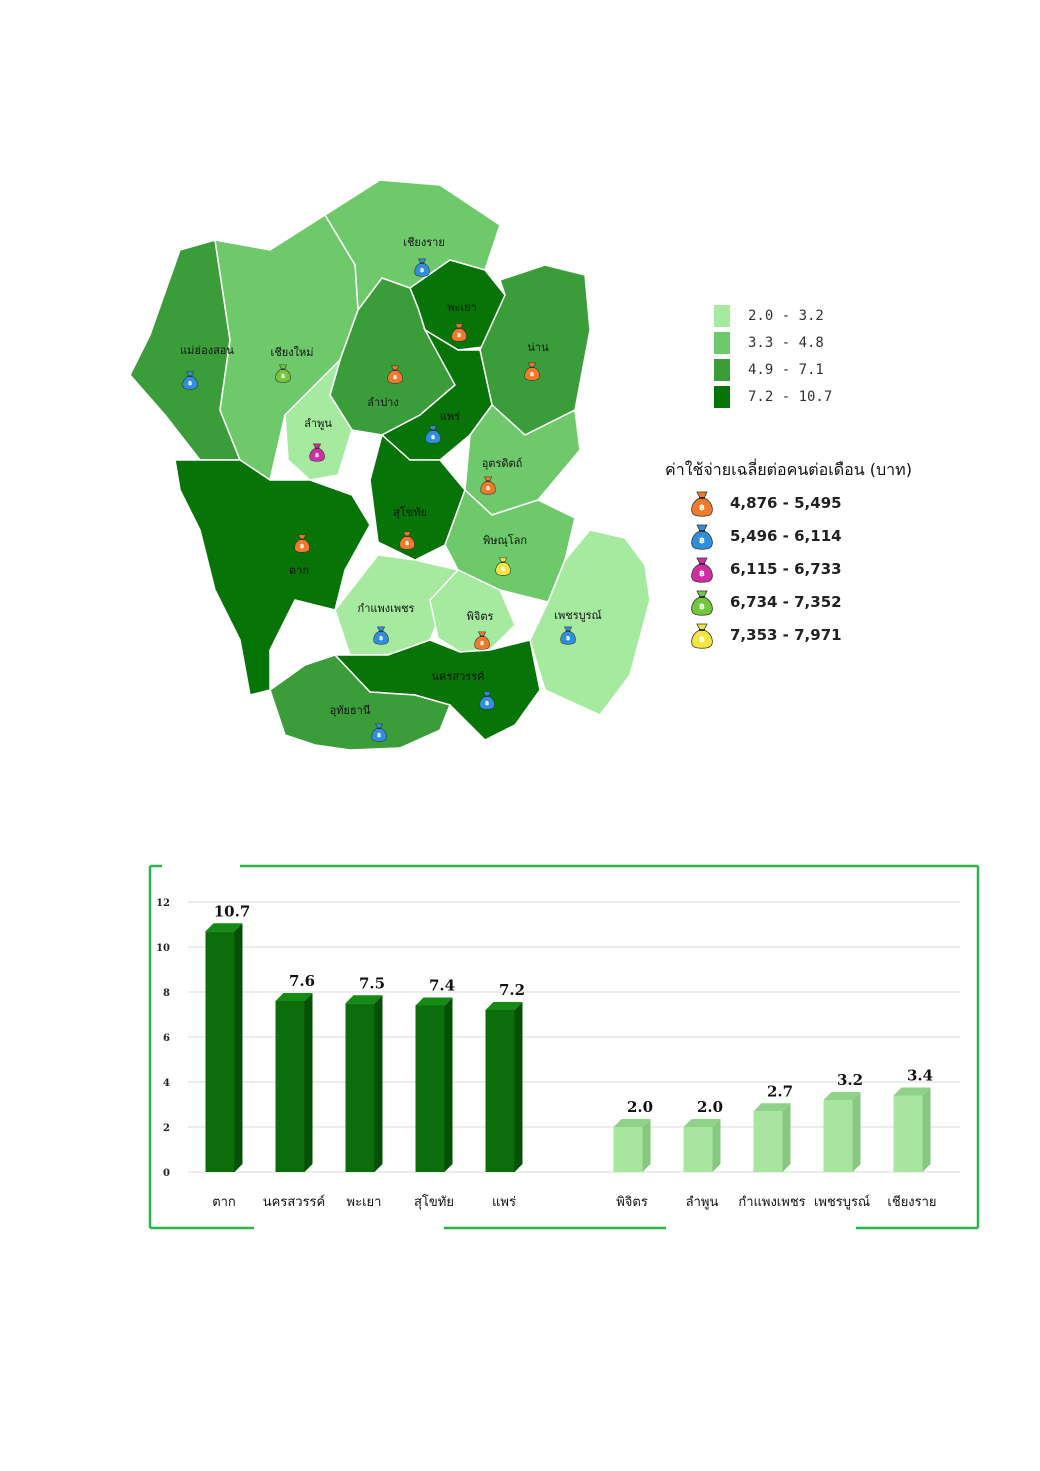 This screenshot has height=1471, width=1040. I want to click on spend-legend-label: 4,876 - 5,495, so click(786, 502).